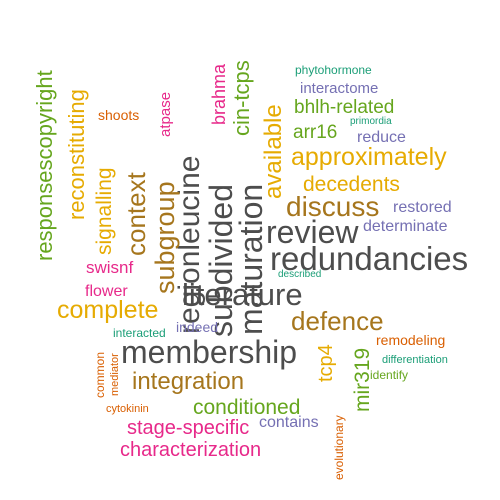 Image resolution: width=500 pixels, height=500 pixels. What do you see at coordinates (247, 407) in the screenshot?
I see `word-conditioned: conditioned` at bounding box center [247, 407].